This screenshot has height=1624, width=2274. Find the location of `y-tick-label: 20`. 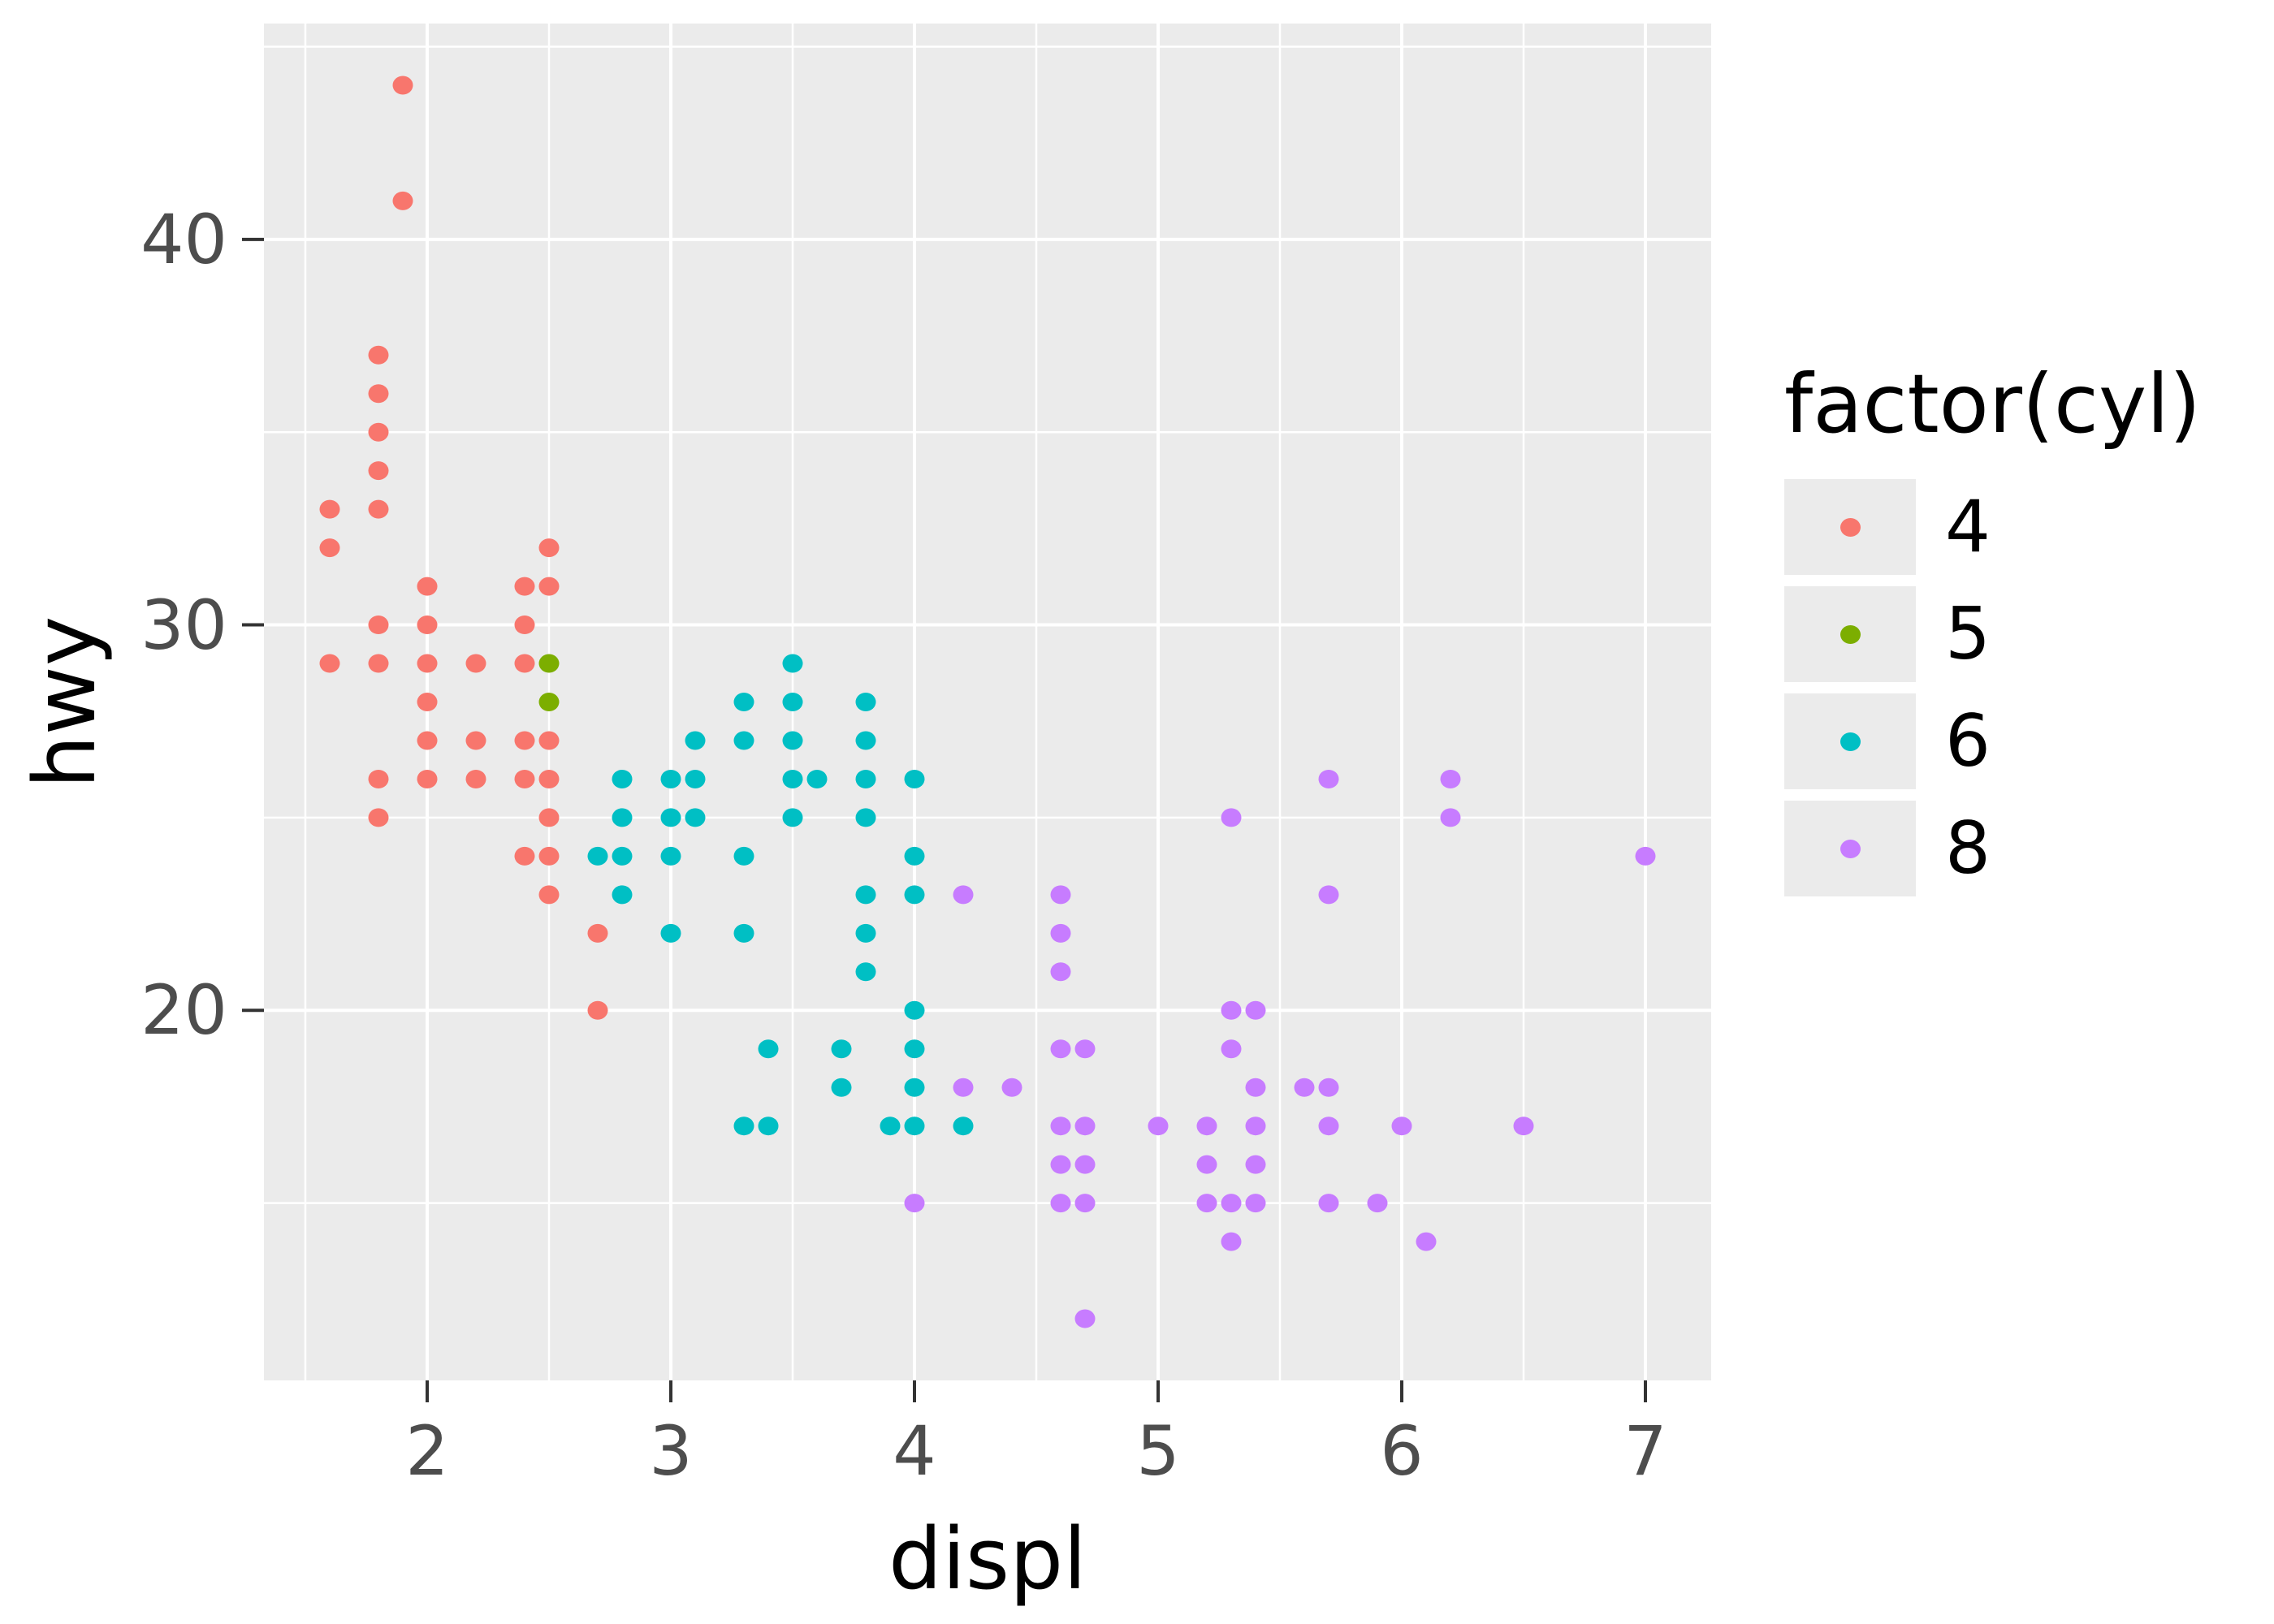

y-tick-label: 20 is located at coordinates (184, 1010).